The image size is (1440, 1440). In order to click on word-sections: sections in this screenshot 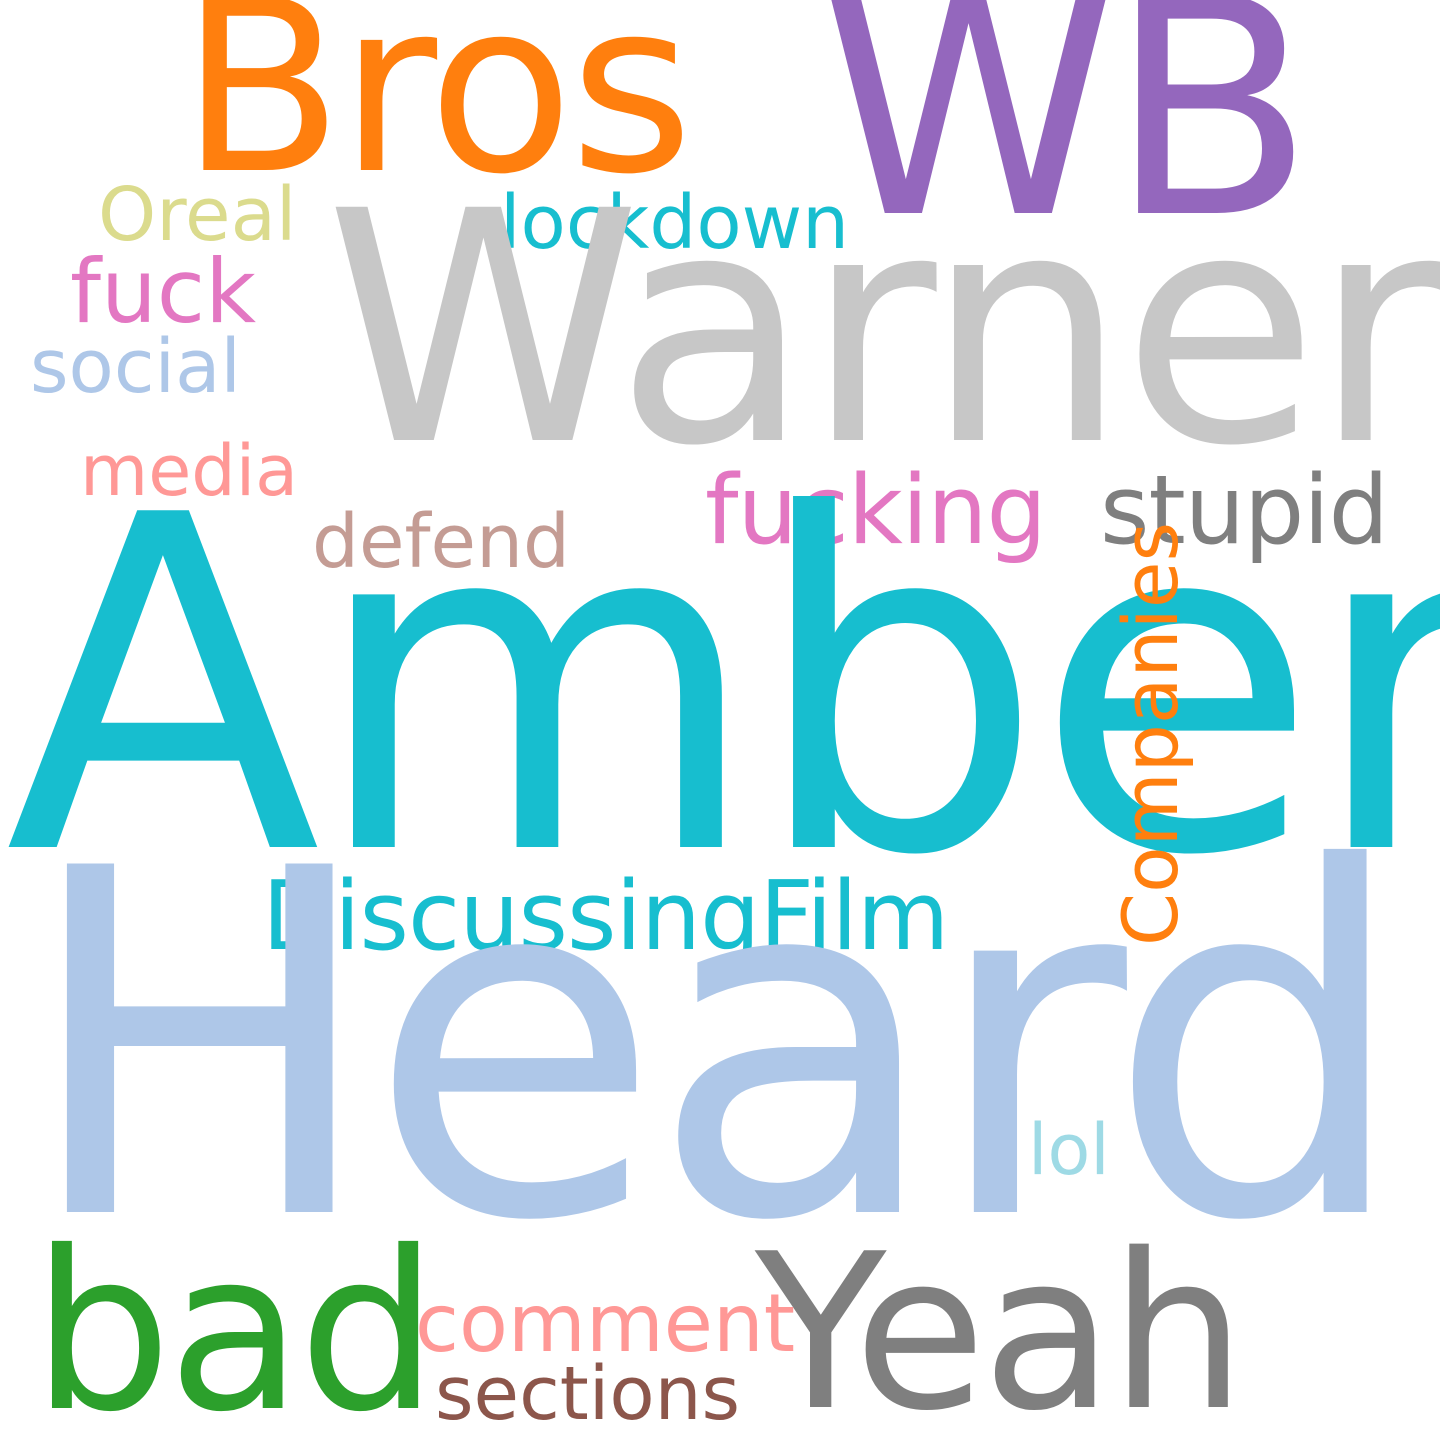, I will do `click(588, 1394)`.